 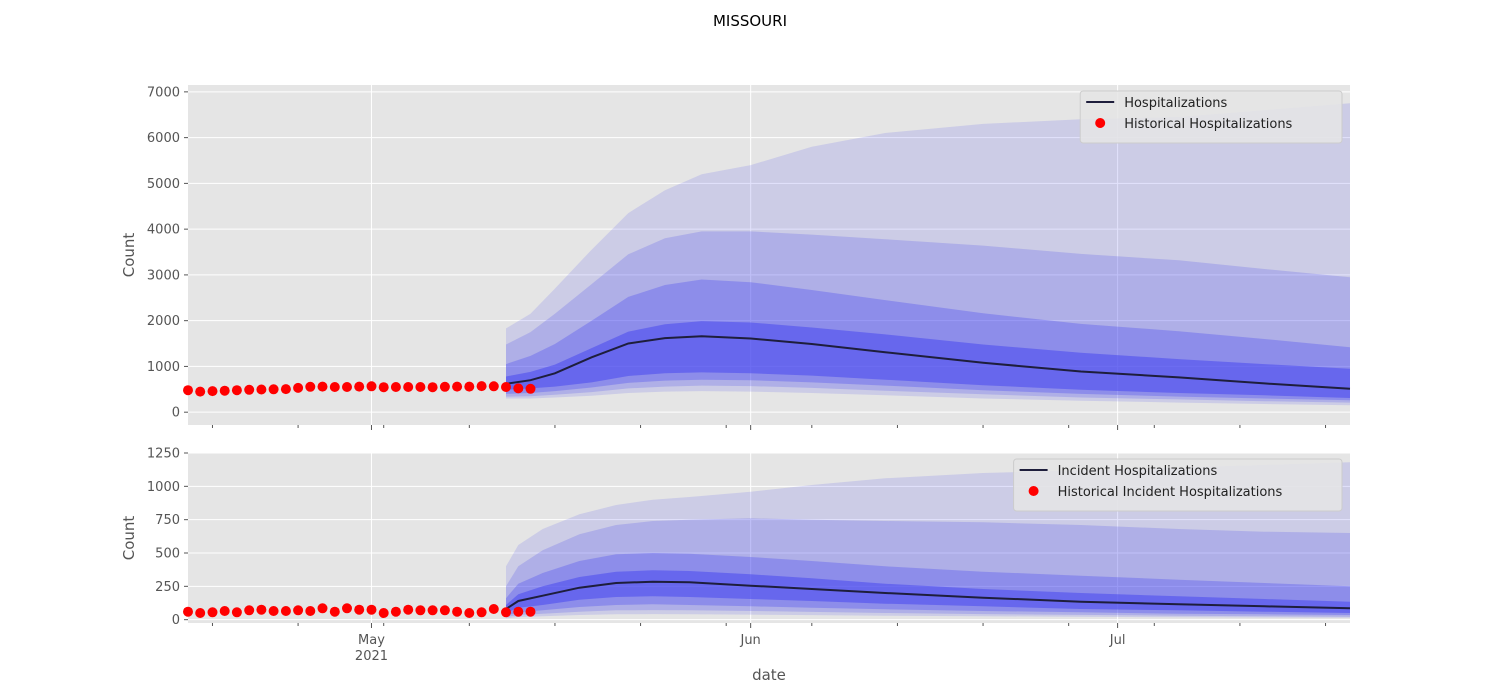 I want to click on forecast-band, so click(x=928, y=359).